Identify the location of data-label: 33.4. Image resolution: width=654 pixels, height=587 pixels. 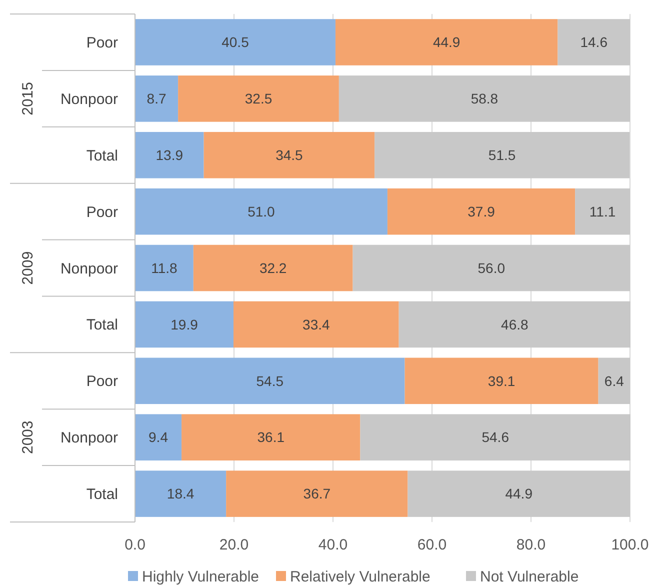
(316, 324).